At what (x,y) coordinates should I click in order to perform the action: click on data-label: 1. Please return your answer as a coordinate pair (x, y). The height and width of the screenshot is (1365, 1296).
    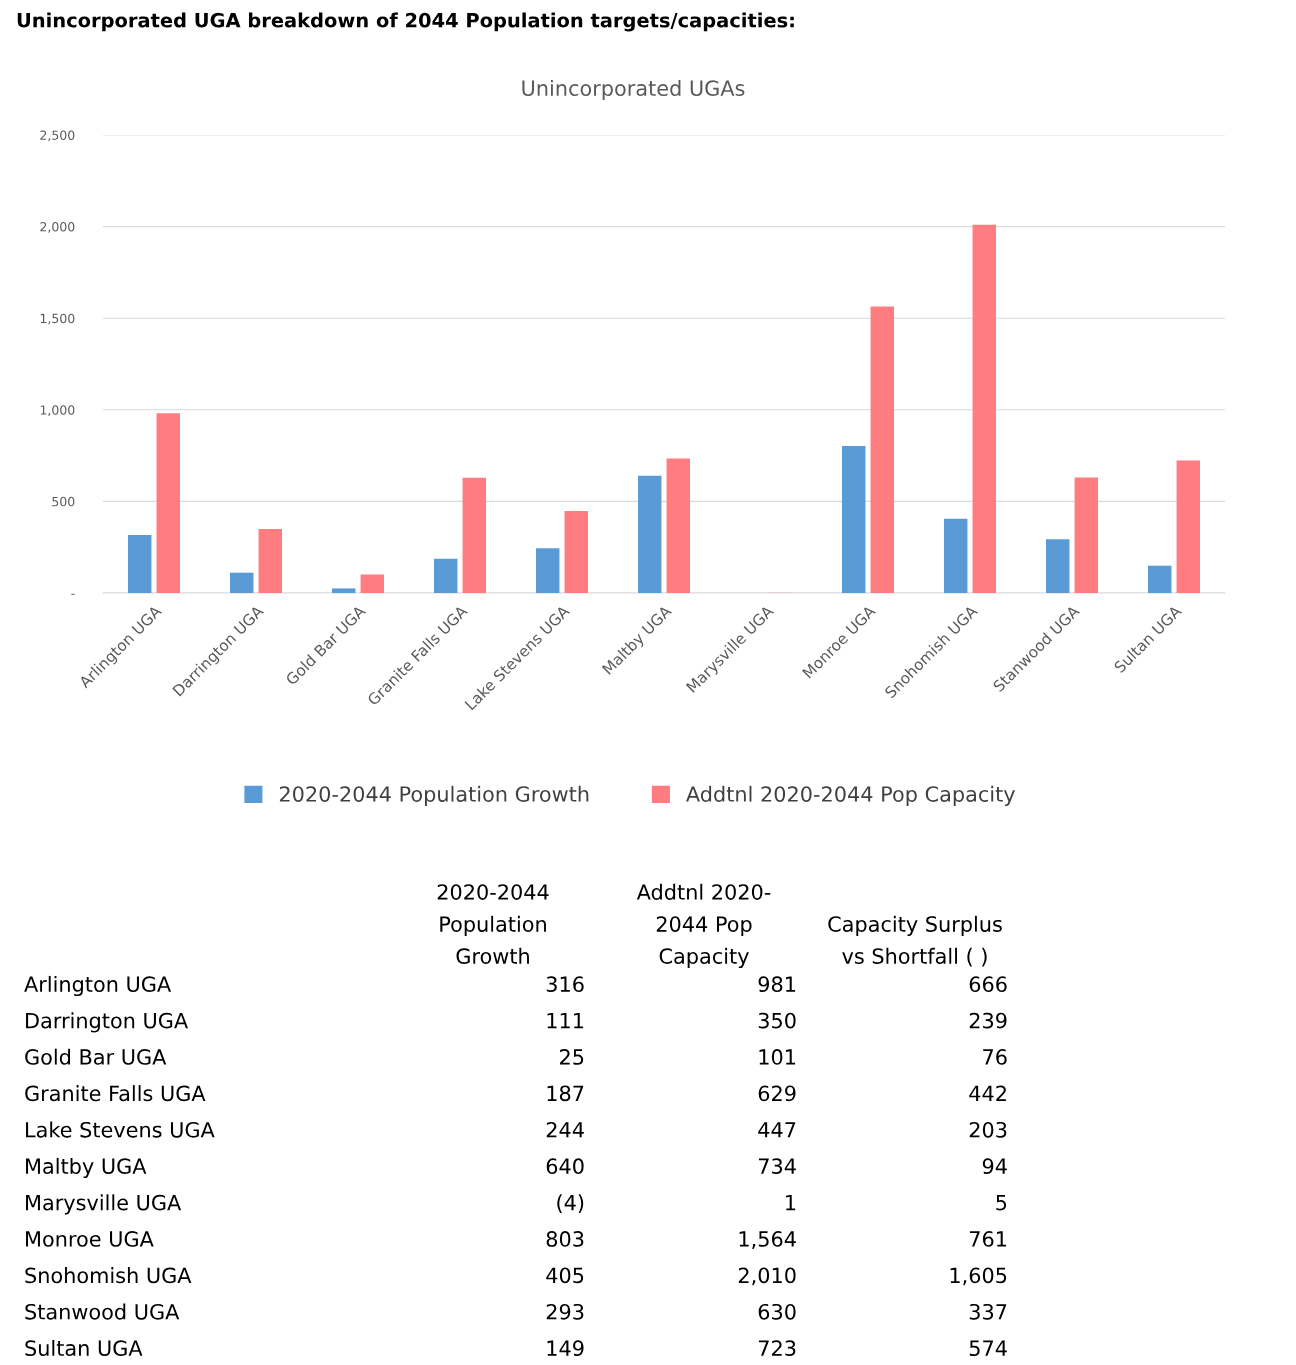
    Looking at the image, I should click on (791, 1202).